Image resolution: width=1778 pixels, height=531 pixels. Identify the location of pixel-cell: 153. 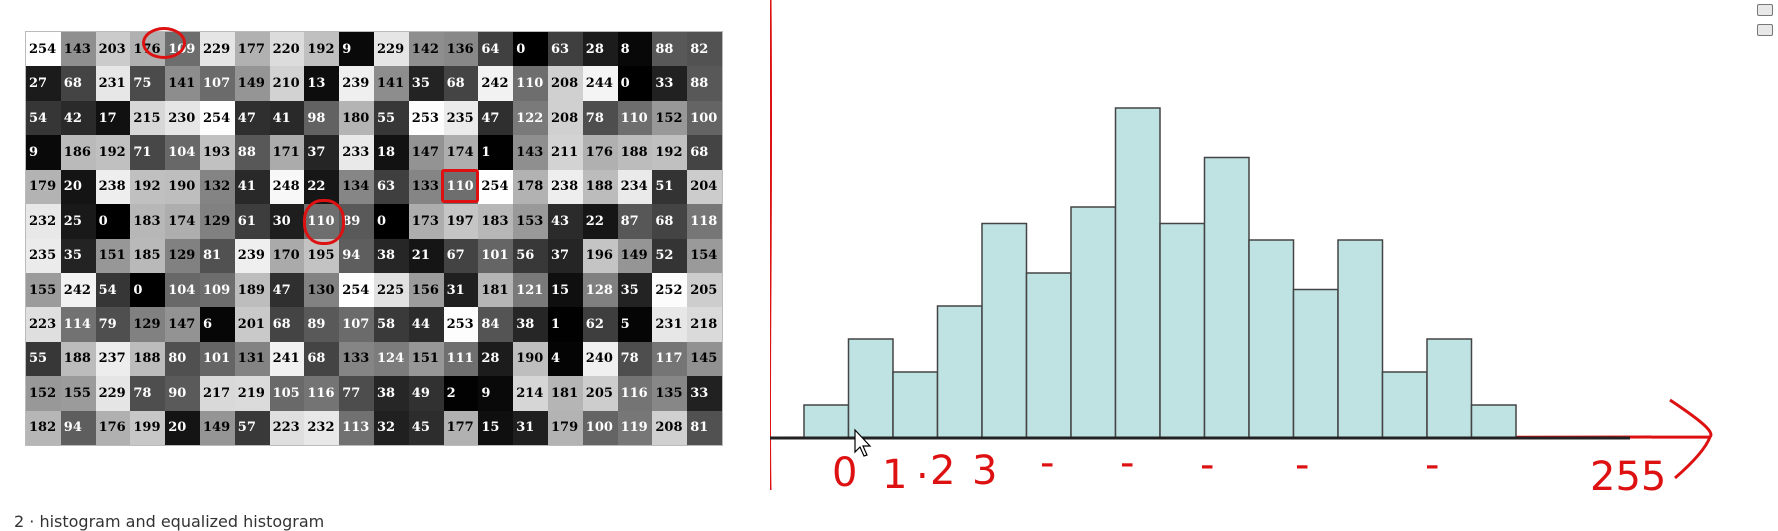
(530, 221).